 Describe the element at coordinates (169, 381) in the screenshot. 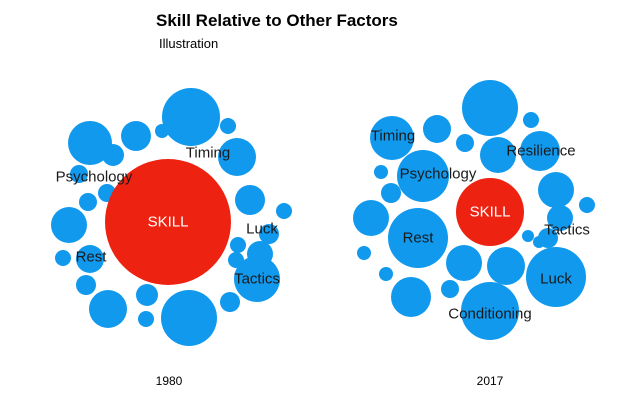

I see `year-label: 1980` at that location.